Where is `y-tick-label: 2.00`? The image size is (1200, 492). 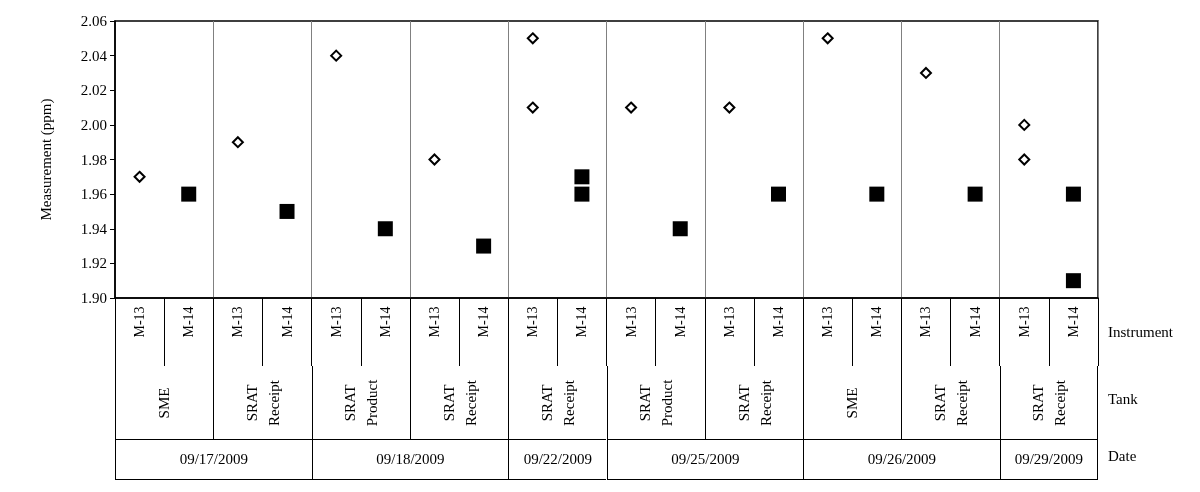 y-tick-label: 2.00 is located at coordinates (93, 124).